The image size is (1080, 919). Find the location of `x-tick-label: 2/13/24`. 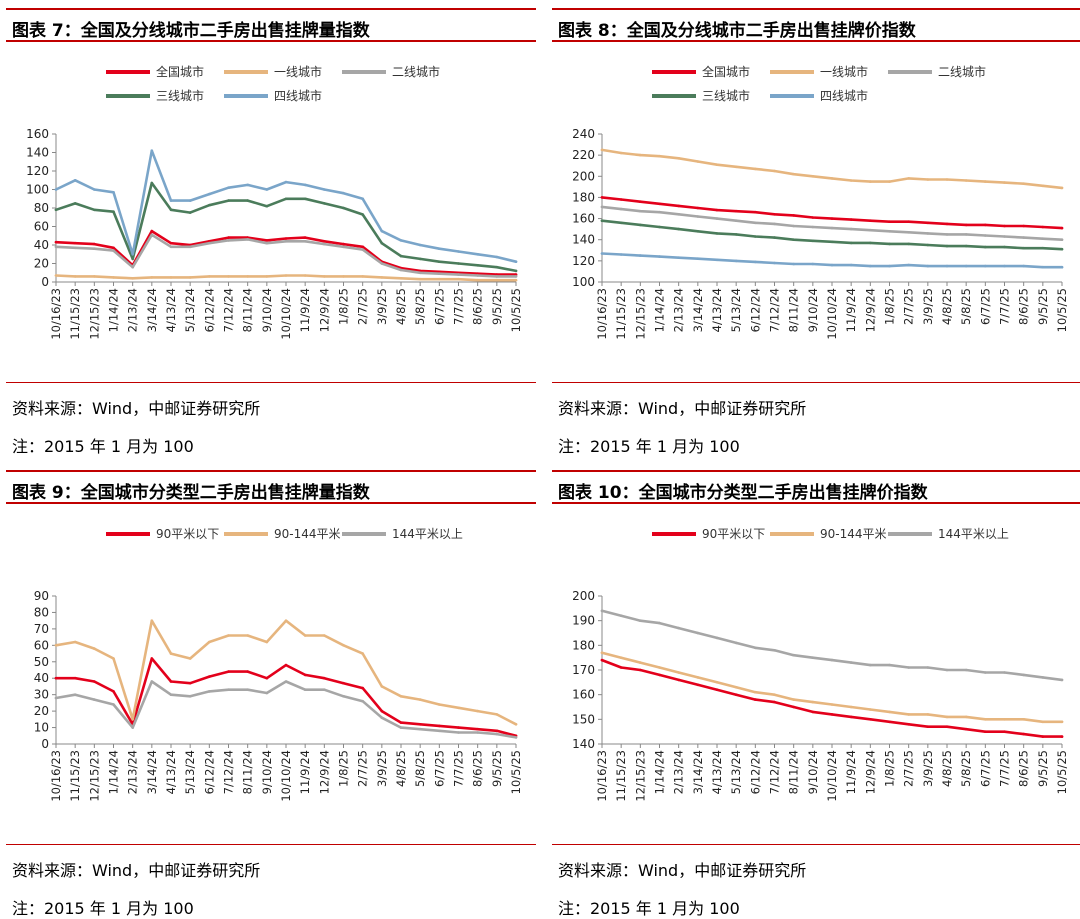

x-tick-label: 2/13/24 is located at coordinates (679, 310).